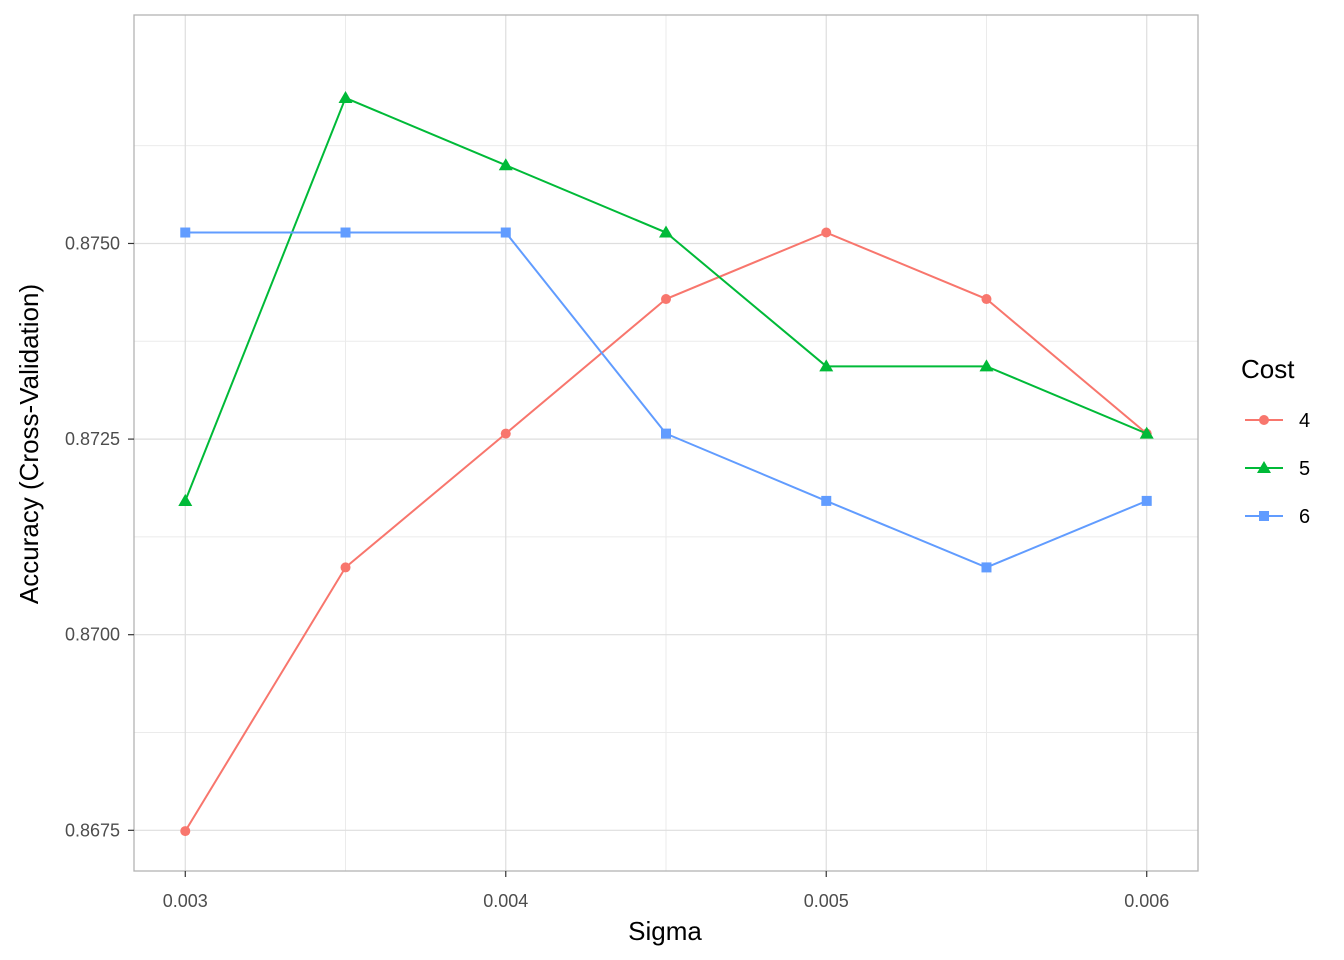  Describe the element at coordinates (1146, 901) in the screenshot. I see `x-tick-label: 0.006` at that location.